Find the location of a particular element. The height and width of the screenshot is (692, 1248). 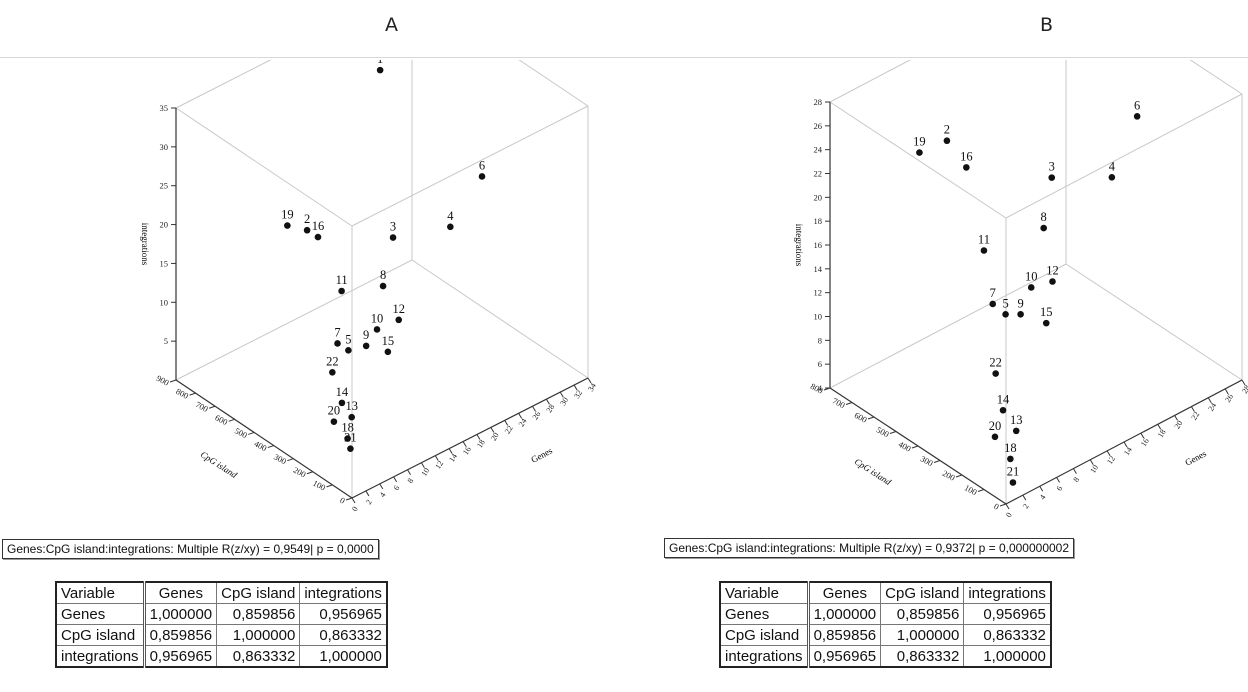

data-point-label: 11 is located at coordinates (342, 280).